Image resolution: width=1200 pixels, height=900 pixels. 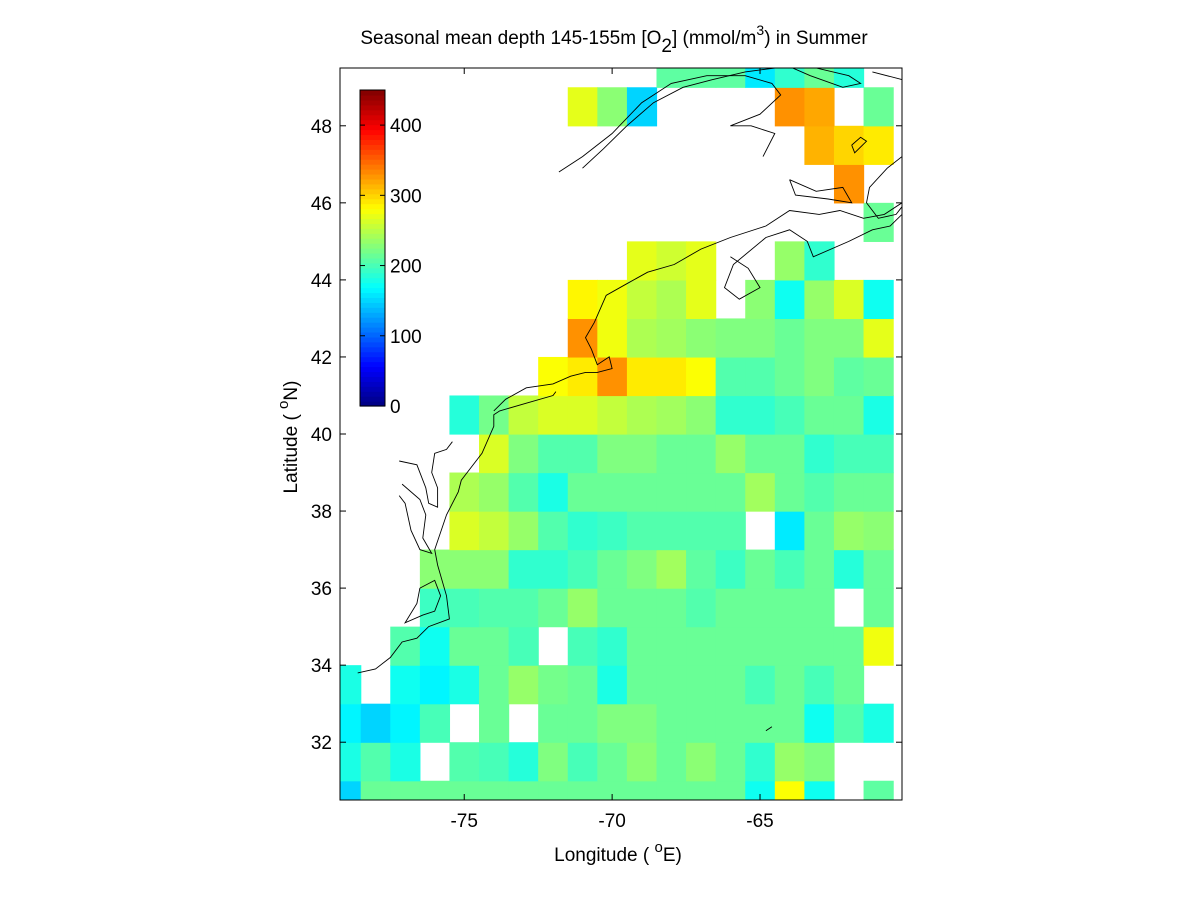 What do you see at coordinates (760, 30) in the screenshot?
I see `title-superscript: 3` at bounding box center [760, 30].